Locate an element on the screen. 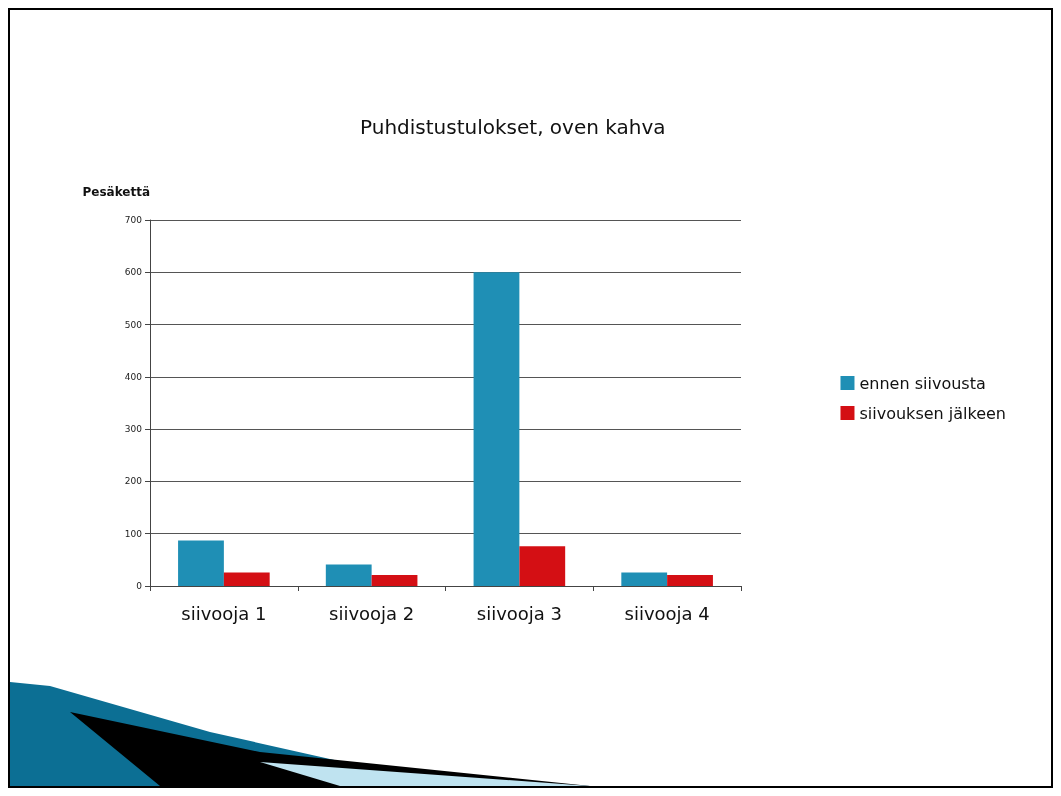 Image resolution: width=1061 pixels, height=796 pixels. y-tick-label: 500 is located at coordinates (133, 324).